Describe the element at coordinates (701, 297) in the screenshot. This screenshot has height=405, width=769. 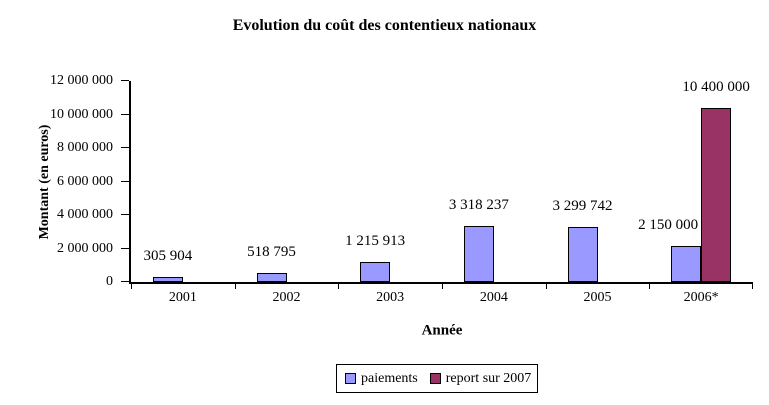
I see `x-tick-label: 2006*` at that location.